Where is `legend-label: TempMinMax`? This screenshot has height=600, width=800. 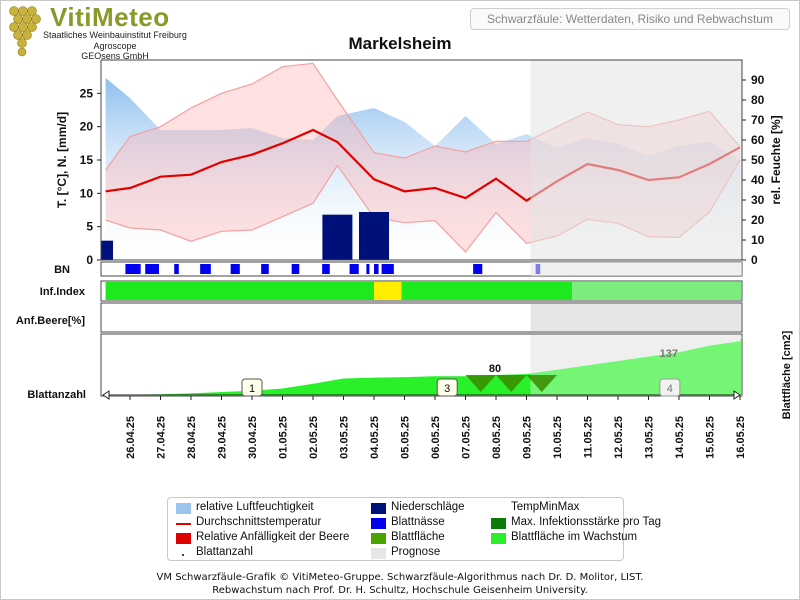 legend-label: TempMinMax is located at coordinates (545, 507).